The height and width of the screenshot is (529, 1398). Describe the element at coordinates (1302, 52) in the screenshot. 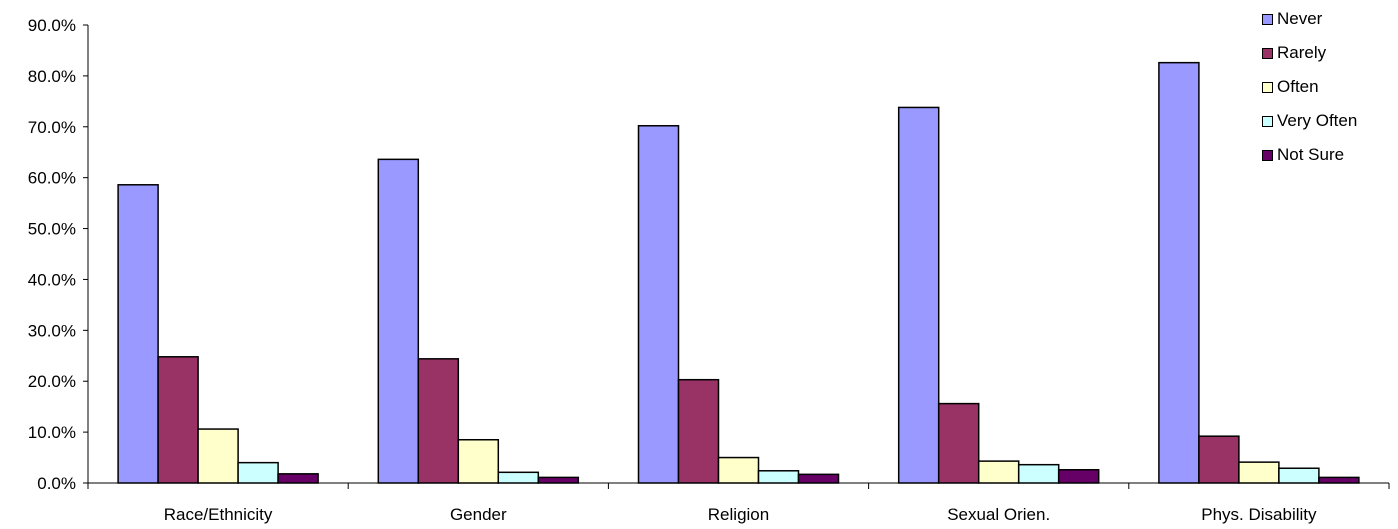

I see `legend-label: Rarely` at that location.